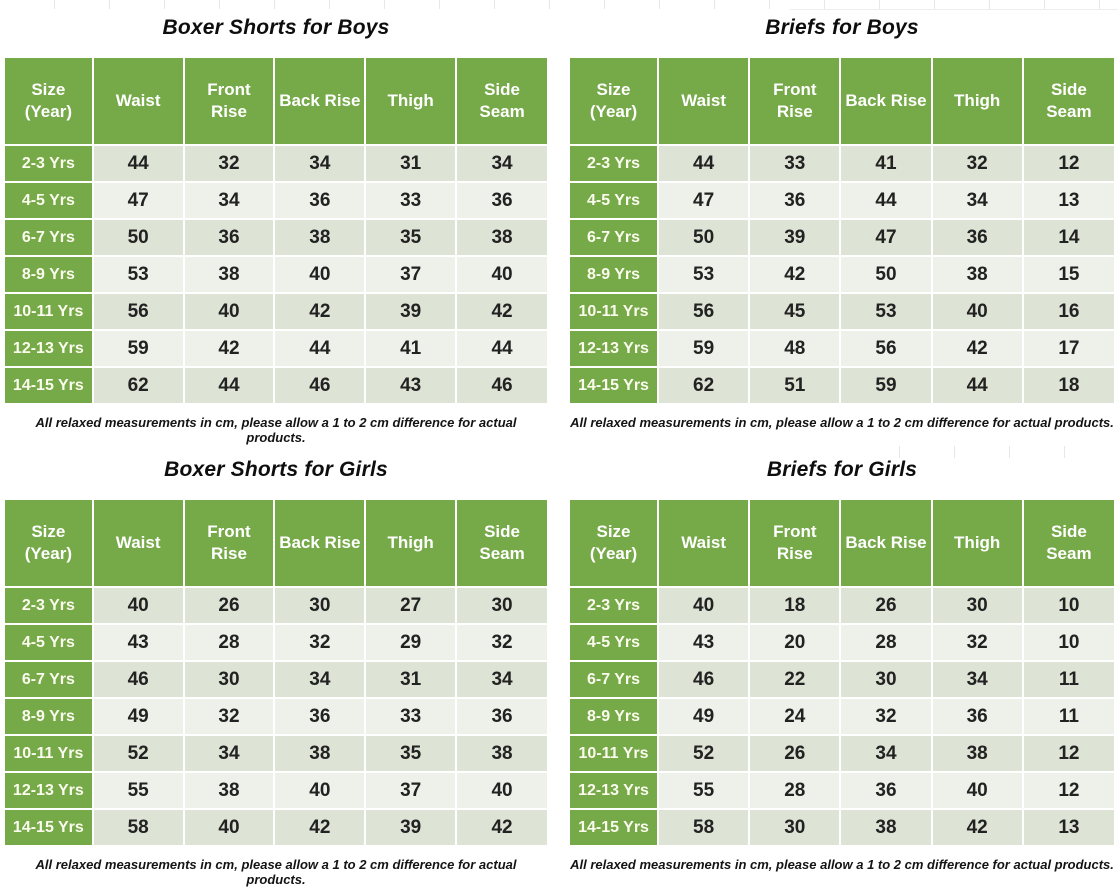  What do you see at coordinates (795, 716) in the screenshot?
I see `measurement-value-cell: 24` at bounding box center [795, 716].